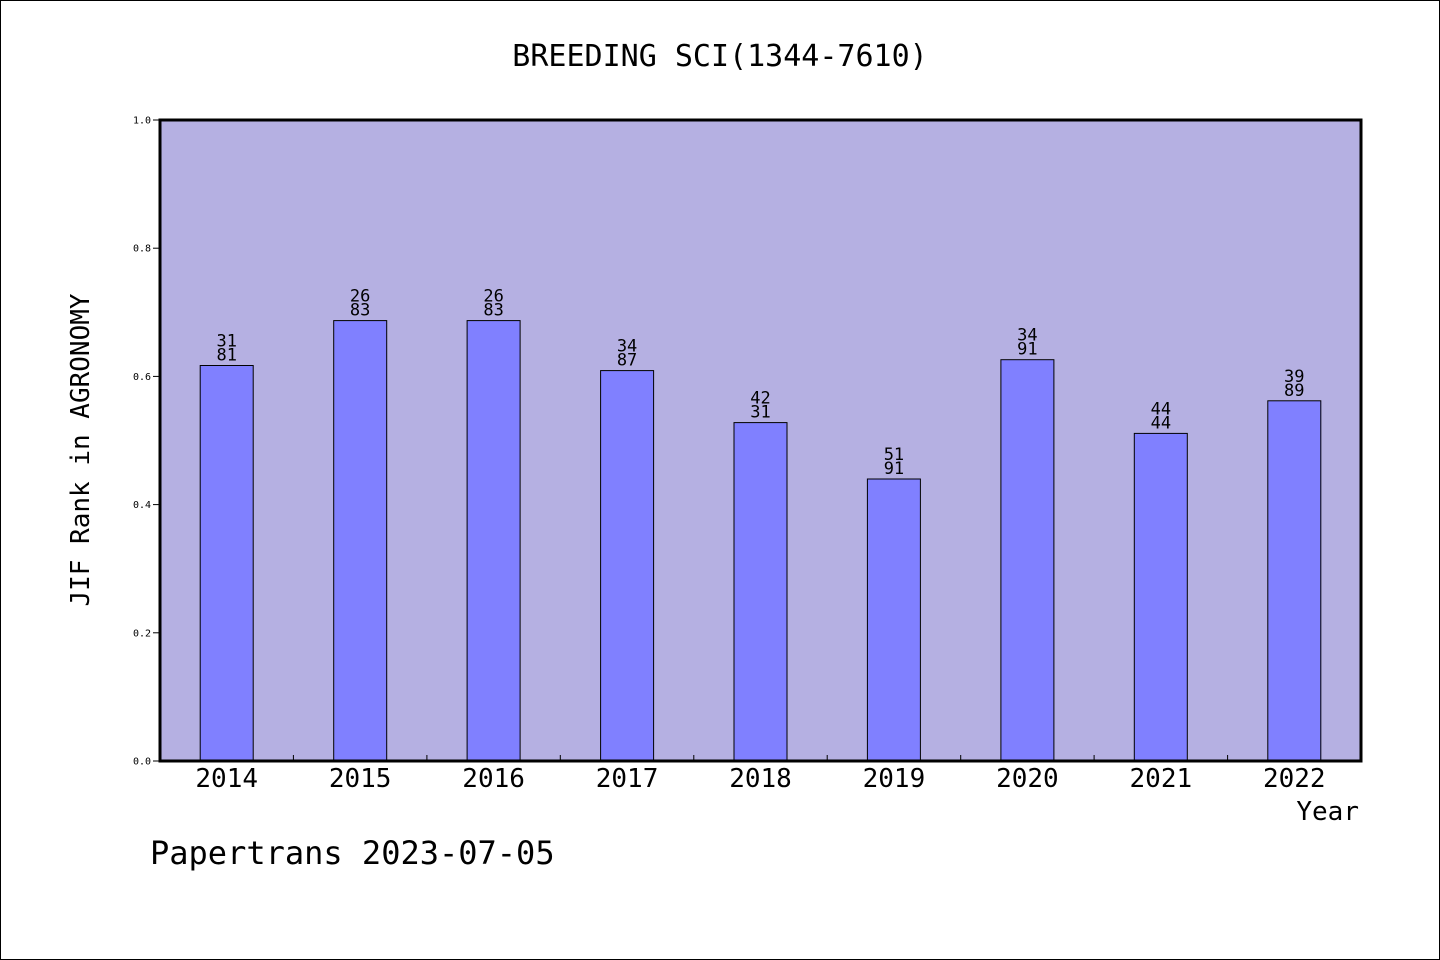 This screenshot has width=1440, height=960. I want to click on bar-2020, so click(1027, 560).